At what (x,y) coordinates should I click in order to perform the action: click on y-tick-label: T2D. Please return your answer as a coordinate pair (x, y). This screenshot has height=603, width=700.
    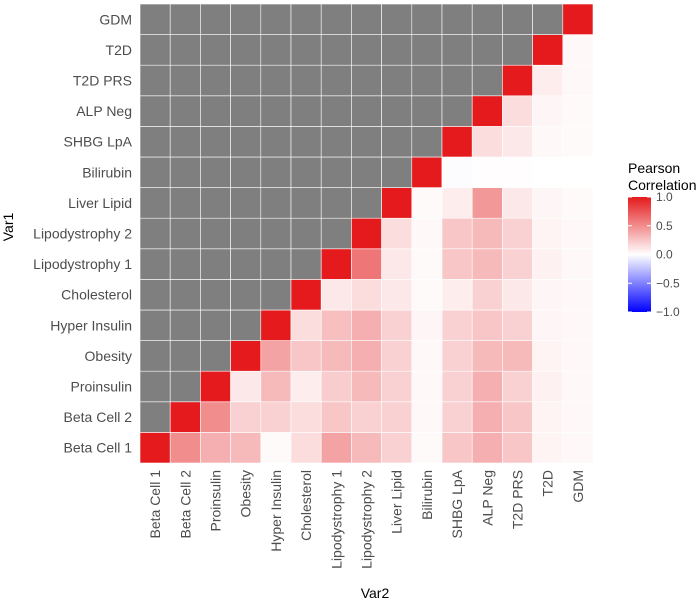
    Looking at the image, I should click on (119, 50).